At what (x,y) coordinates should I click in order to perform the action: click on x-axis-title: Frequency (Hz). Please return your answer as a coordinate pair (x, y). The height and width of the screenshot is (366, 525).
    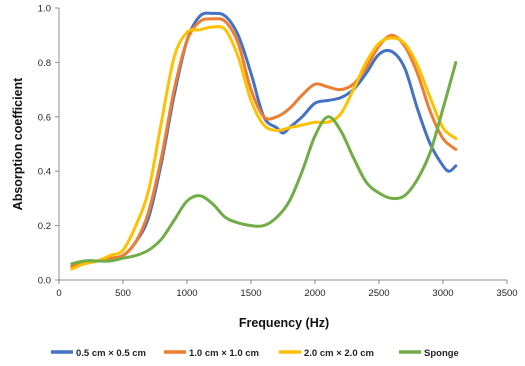
    Looking at the image, I should click on (284, 323).